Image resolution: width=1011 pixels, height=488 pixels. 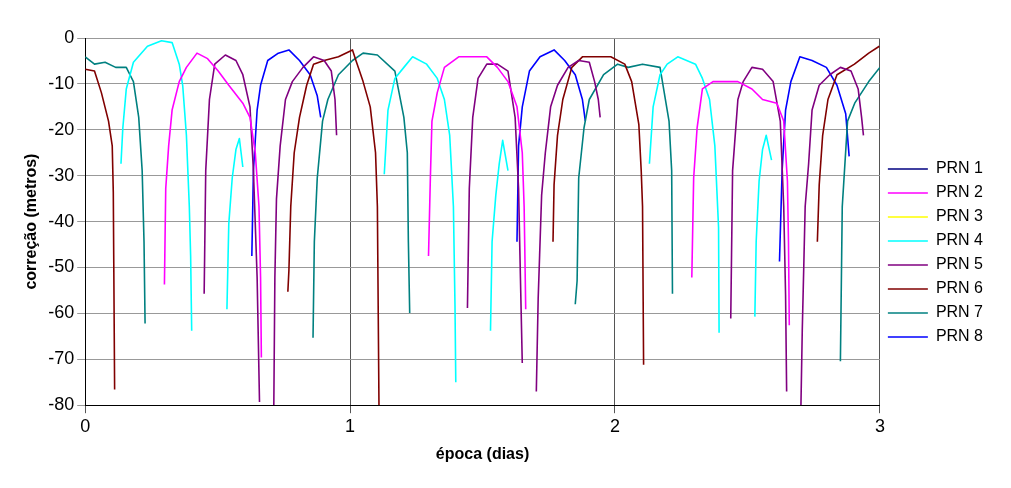 I want to click on x-tick-label: 3, so click(x=879, y=425).